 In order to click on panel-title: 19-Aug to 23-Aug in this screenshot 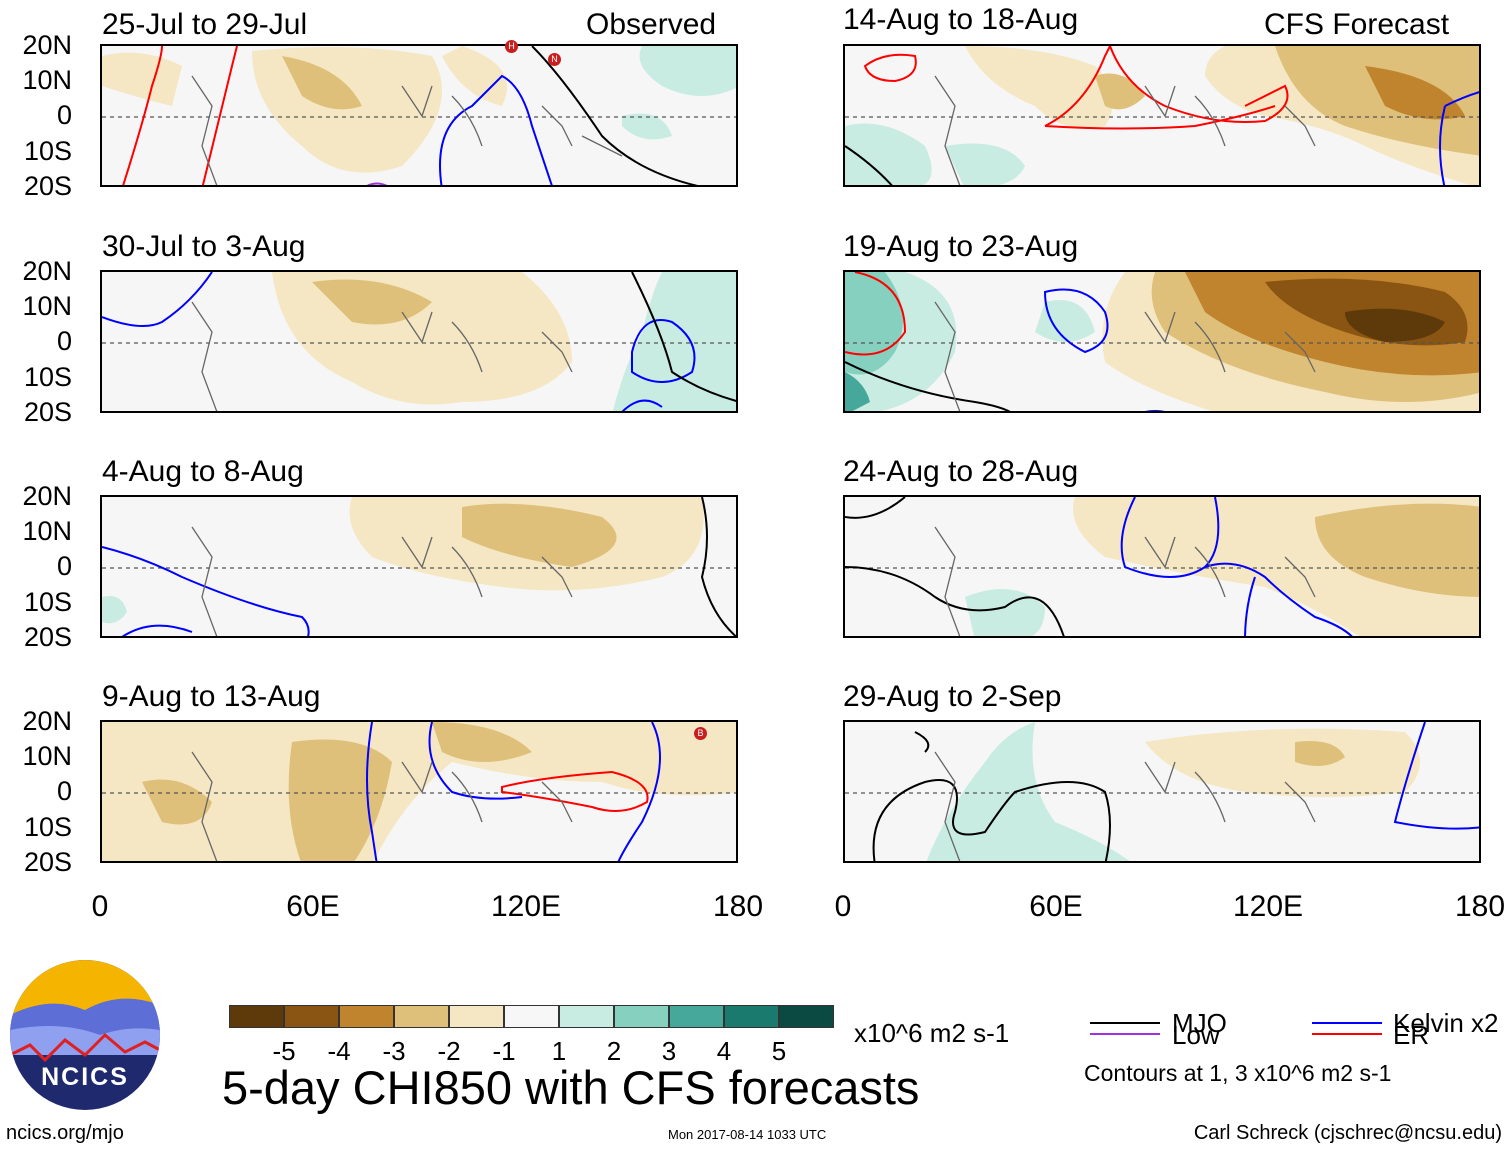, I will do `click(961, 246)`.